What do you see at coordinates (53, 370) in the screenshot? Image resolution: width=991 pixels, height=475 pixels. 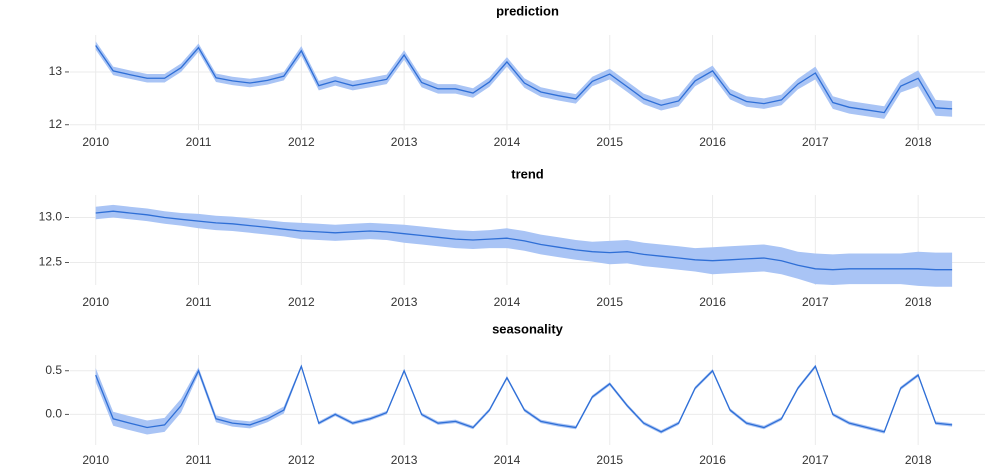 I see `y-tick-label: 0.5` at bounding box center [53, 370].